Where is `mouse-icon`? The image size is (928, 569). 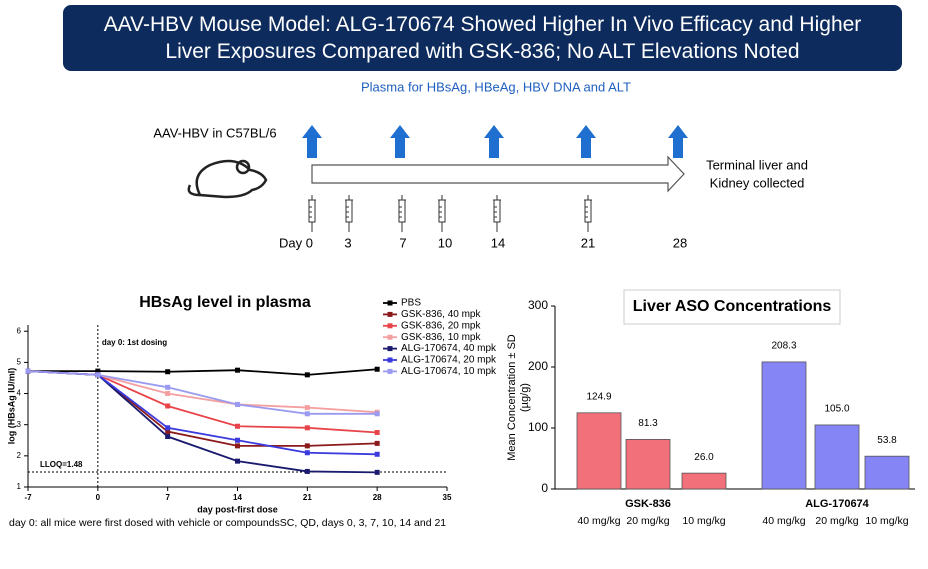
mouse-icon is located at coordinates (227, 179).